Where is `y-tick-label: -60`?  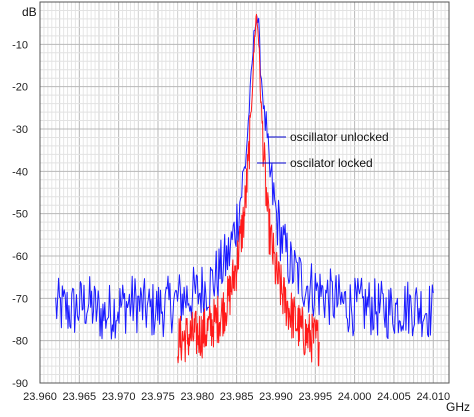
y-tick-label: -60 is located at coordinates (20, 257).